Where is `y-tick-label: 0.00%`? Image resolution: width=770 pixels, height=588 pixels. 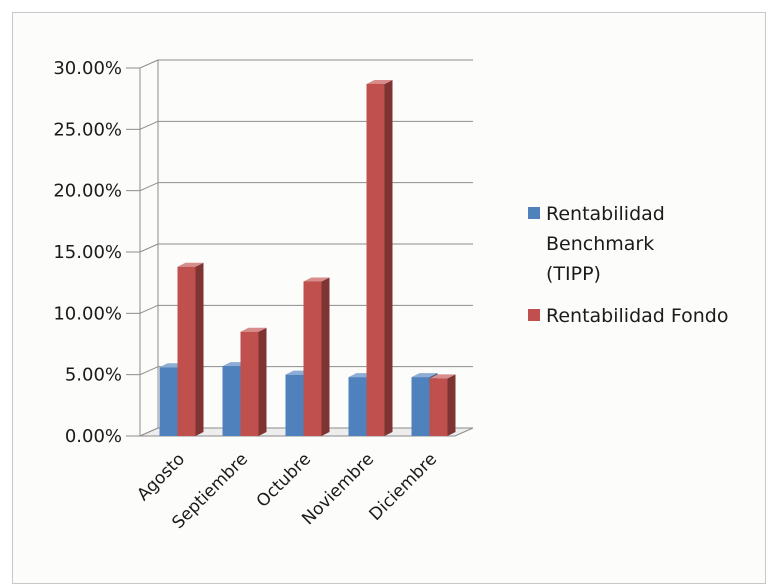
y-tick-label: 0.00% is located at coordinates (93, 436).